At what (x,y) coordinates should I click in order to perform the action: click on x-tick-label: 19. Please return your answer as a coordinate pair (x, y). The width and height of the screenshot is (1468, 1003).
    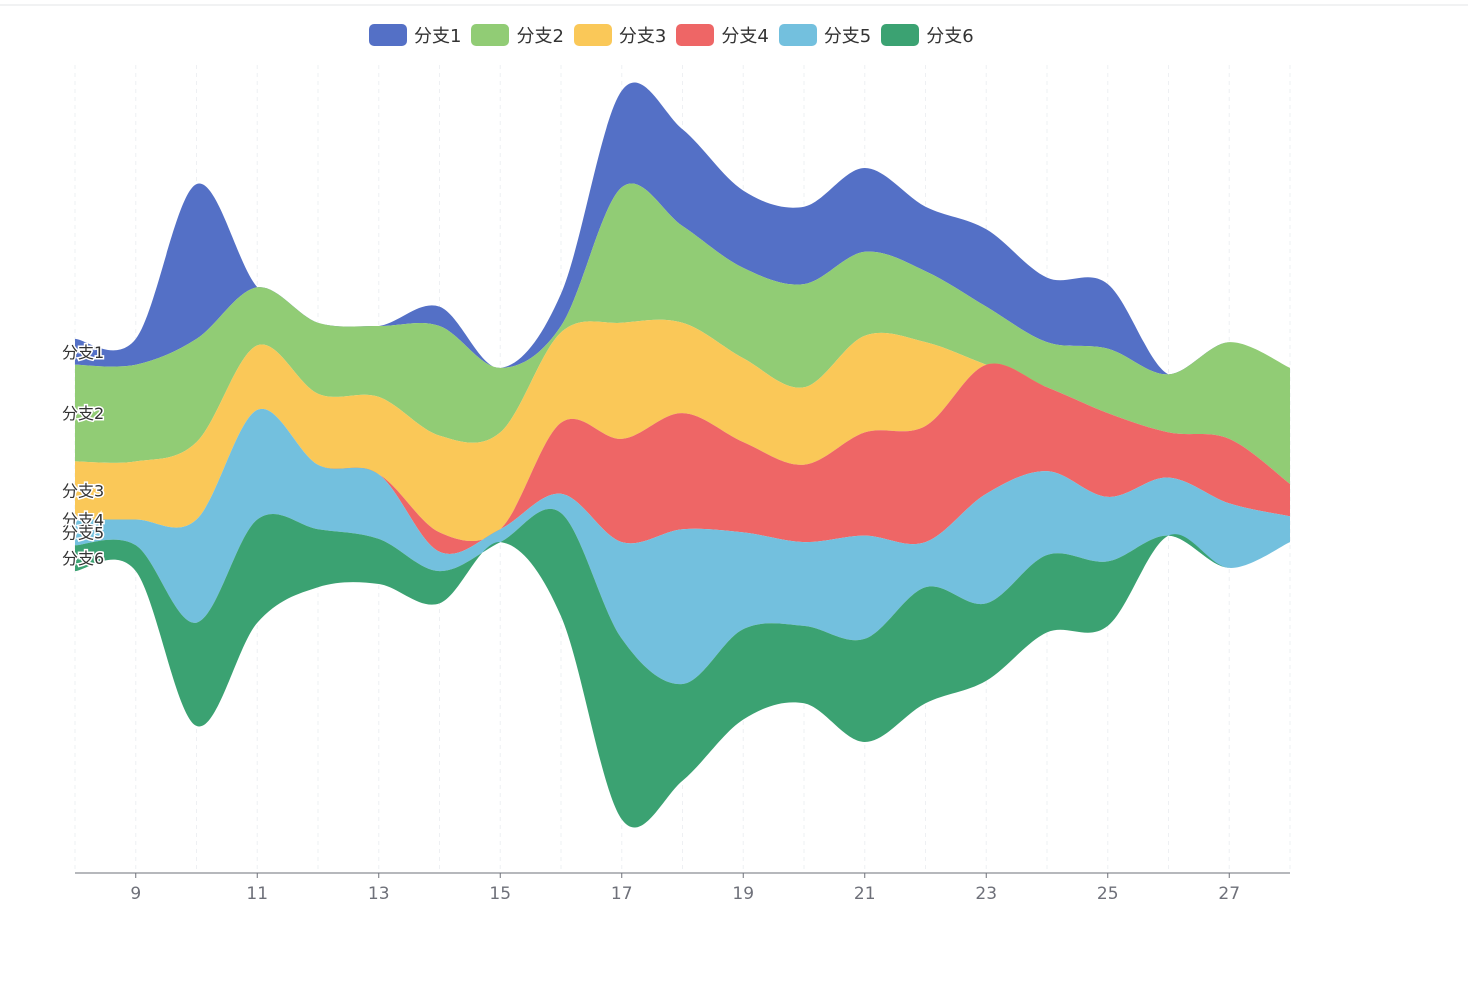
    Looking at the image, I should click on (743, 894).